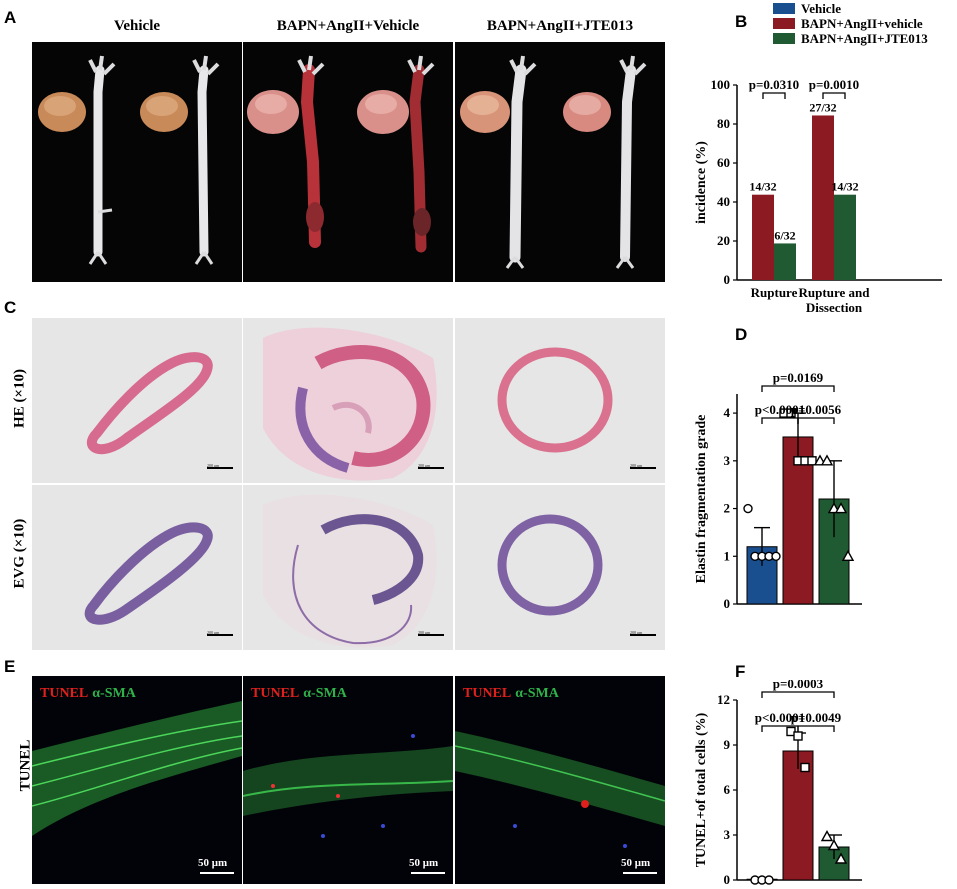 The width and height of the screenshot is (957, 889). Describe the element at coordinates (862, 23) in the screenshot. I see `legend-label: BAPN+AngII+vehicle` at that location.